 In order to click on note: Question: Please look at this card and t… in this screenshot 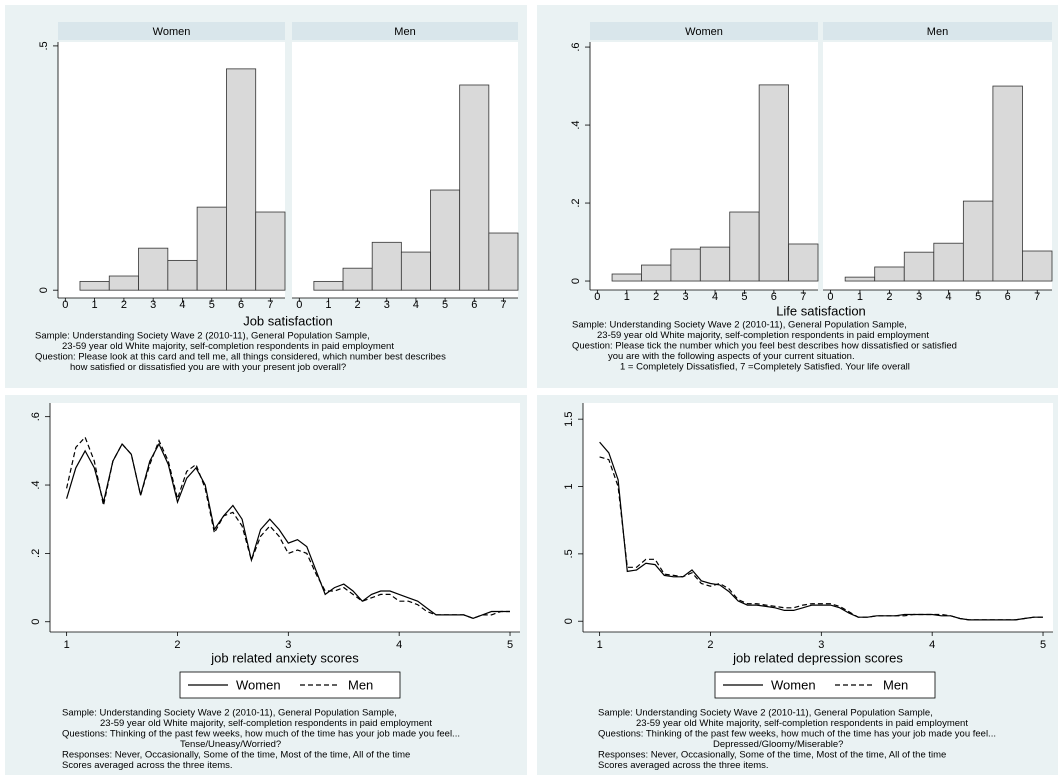, I will do `click(240, 357)`.